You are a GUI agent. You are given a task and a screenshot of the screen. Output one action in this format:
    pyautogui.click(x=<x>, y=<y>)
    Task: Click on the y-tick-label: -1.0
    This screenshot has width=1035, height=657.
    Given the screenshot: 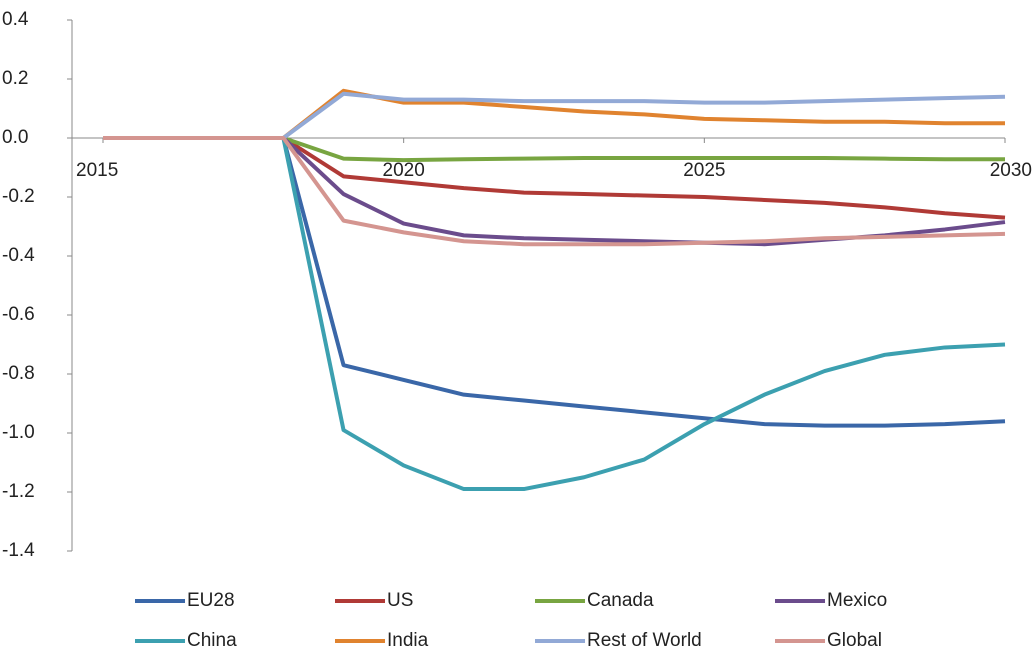 What is the action you would take?
    pyautogui.click(x=18, y=432)
    